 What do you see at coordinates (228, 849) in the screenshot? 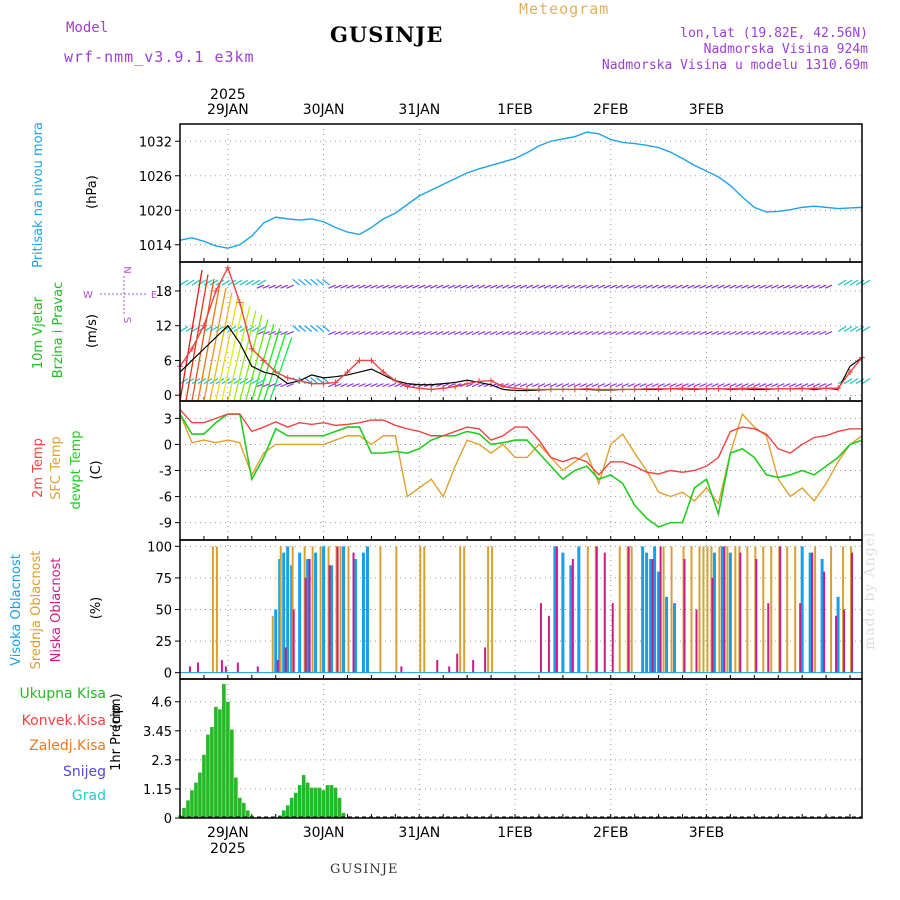
I see `year-label-bottom: 2025` at bounding box center [228, 849].